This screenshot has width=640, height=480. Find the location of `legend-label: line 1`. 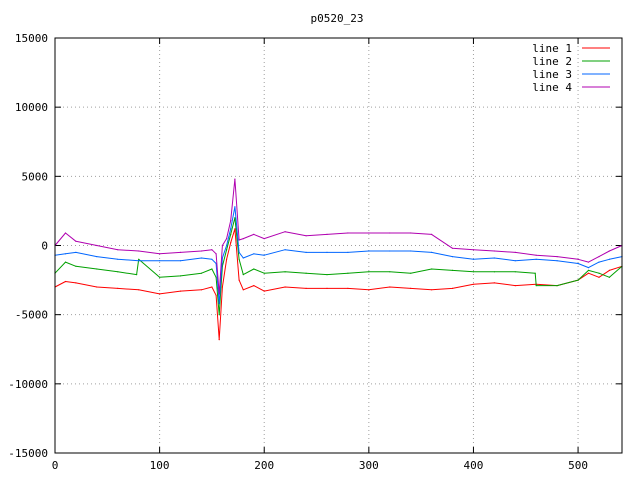

legend-label: line 1 is located at coordinates (552, 48).